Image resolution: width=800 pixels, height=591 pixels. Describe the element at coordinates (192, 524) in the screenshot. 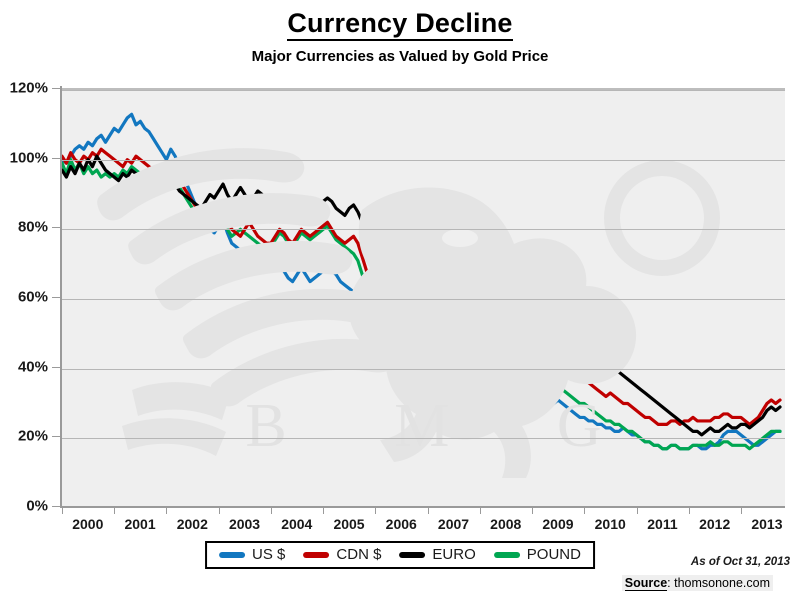

I see `x-axis-label: 2002` at that location.